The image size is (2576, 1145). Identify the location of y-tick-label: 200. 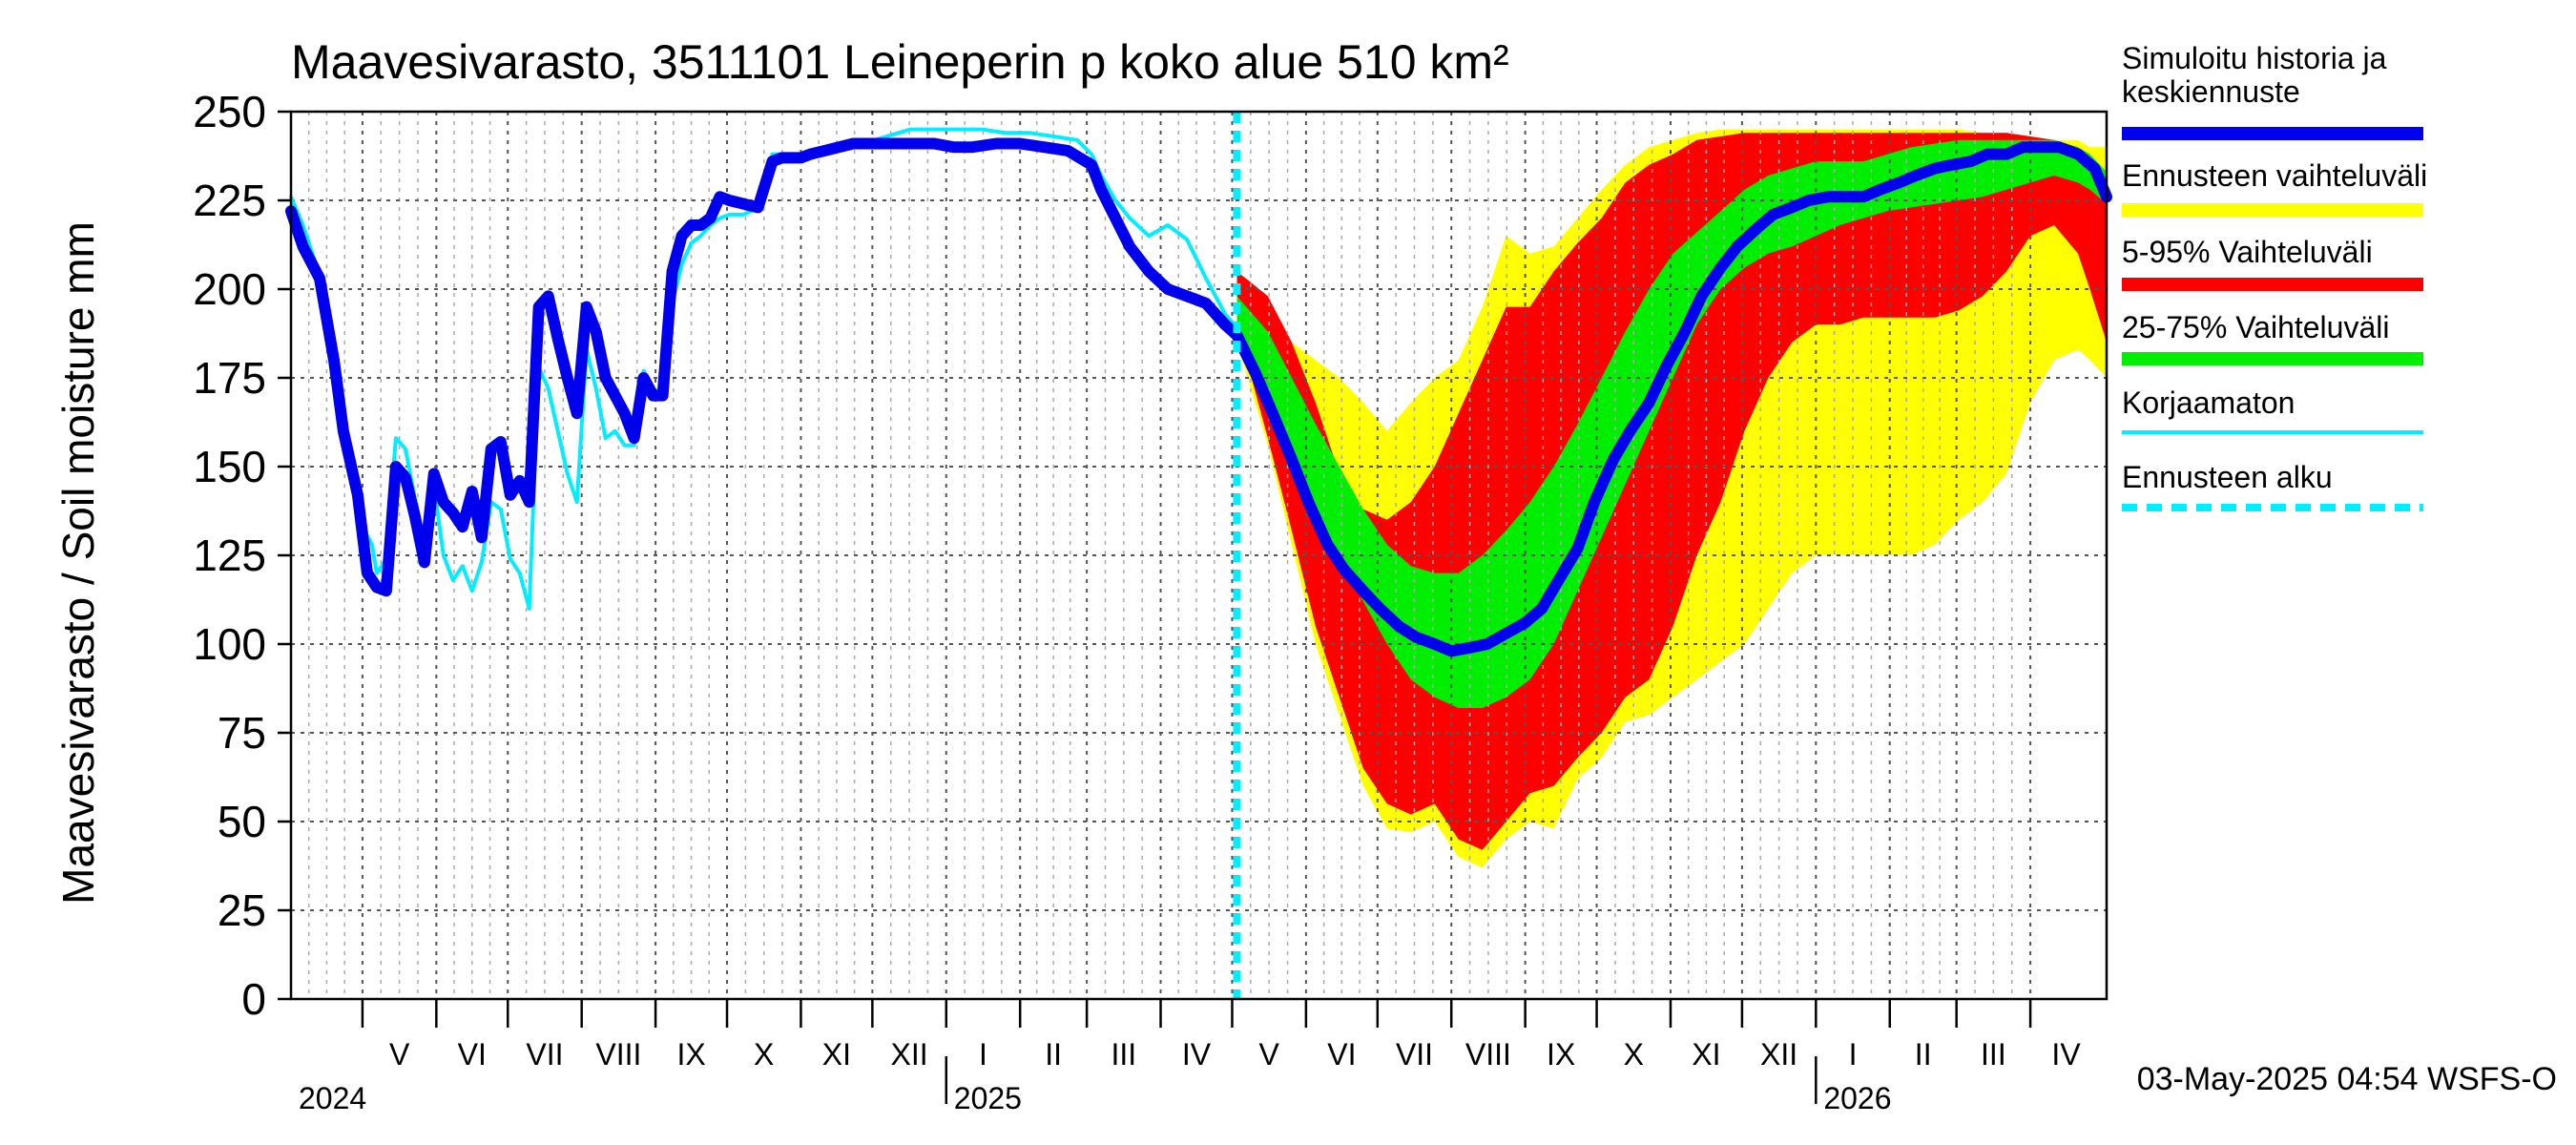
(229, 289).